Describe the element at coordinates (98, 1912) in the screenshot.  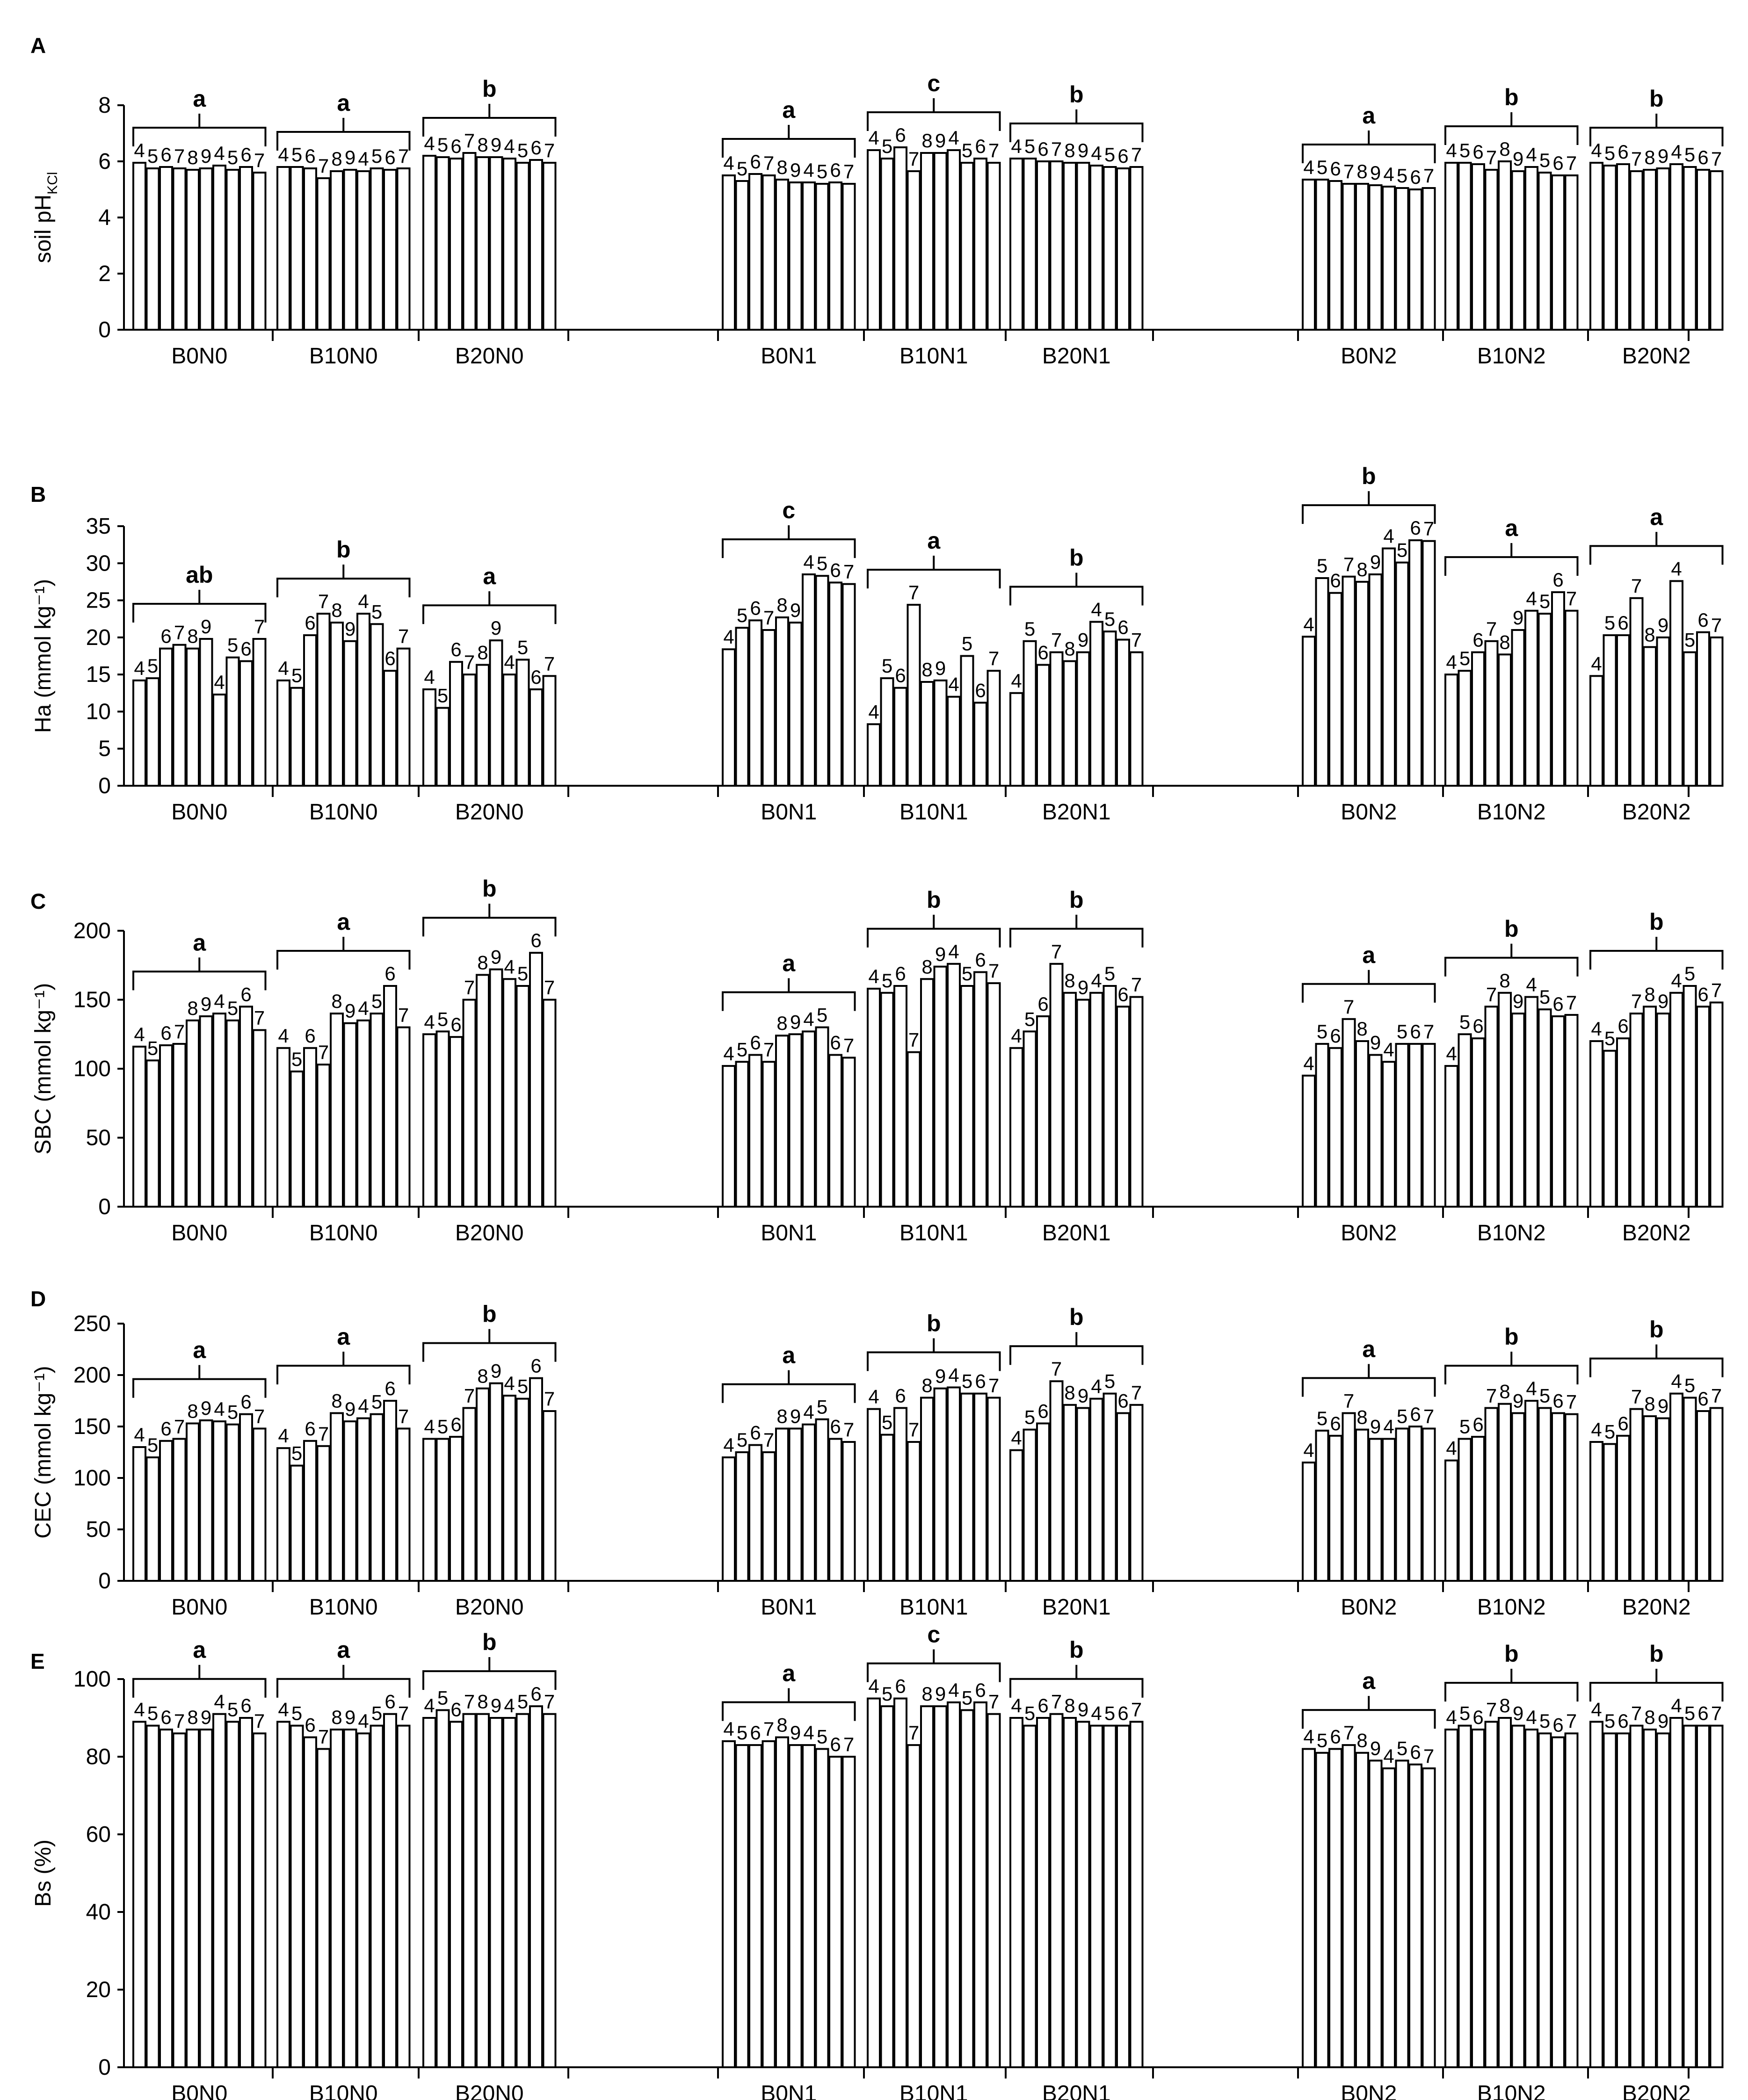
I see `y-tick-label: 40` at that location.